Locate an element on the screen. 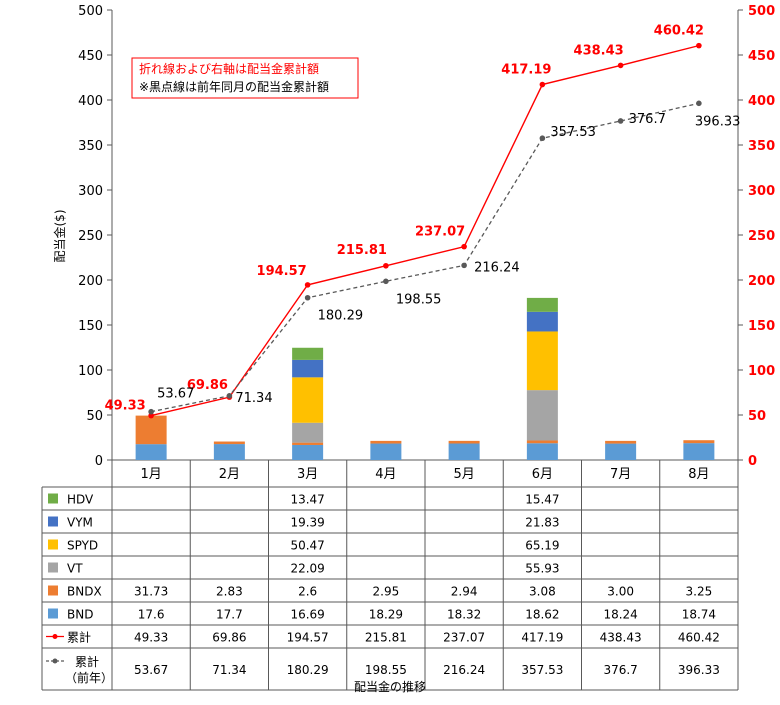  annotation-border is located at coordinates (245, 78).